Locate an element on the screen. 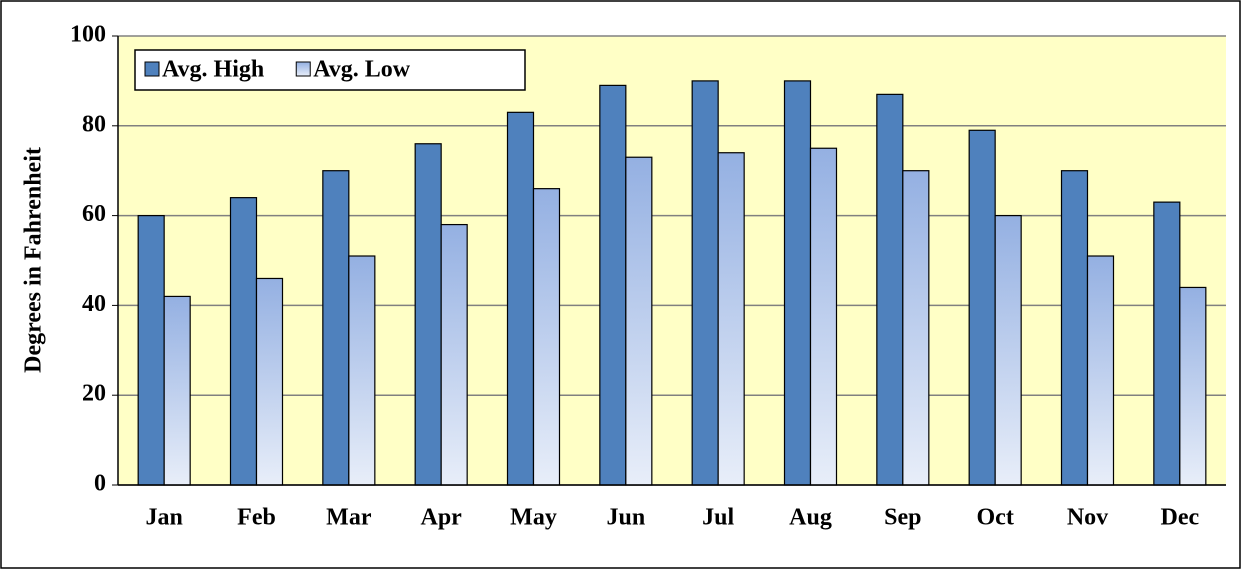  x-tick-label: May is located at coordinates (533, 518).